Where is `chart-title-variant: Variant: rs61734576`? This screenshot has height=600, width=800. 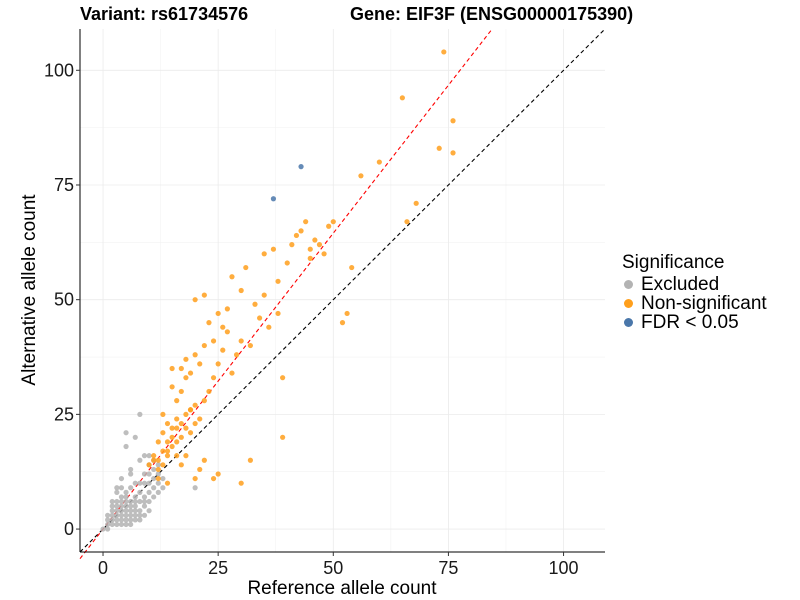 chart-title-variant: Variant: rs61734576 is located at coordinates (164, 14).